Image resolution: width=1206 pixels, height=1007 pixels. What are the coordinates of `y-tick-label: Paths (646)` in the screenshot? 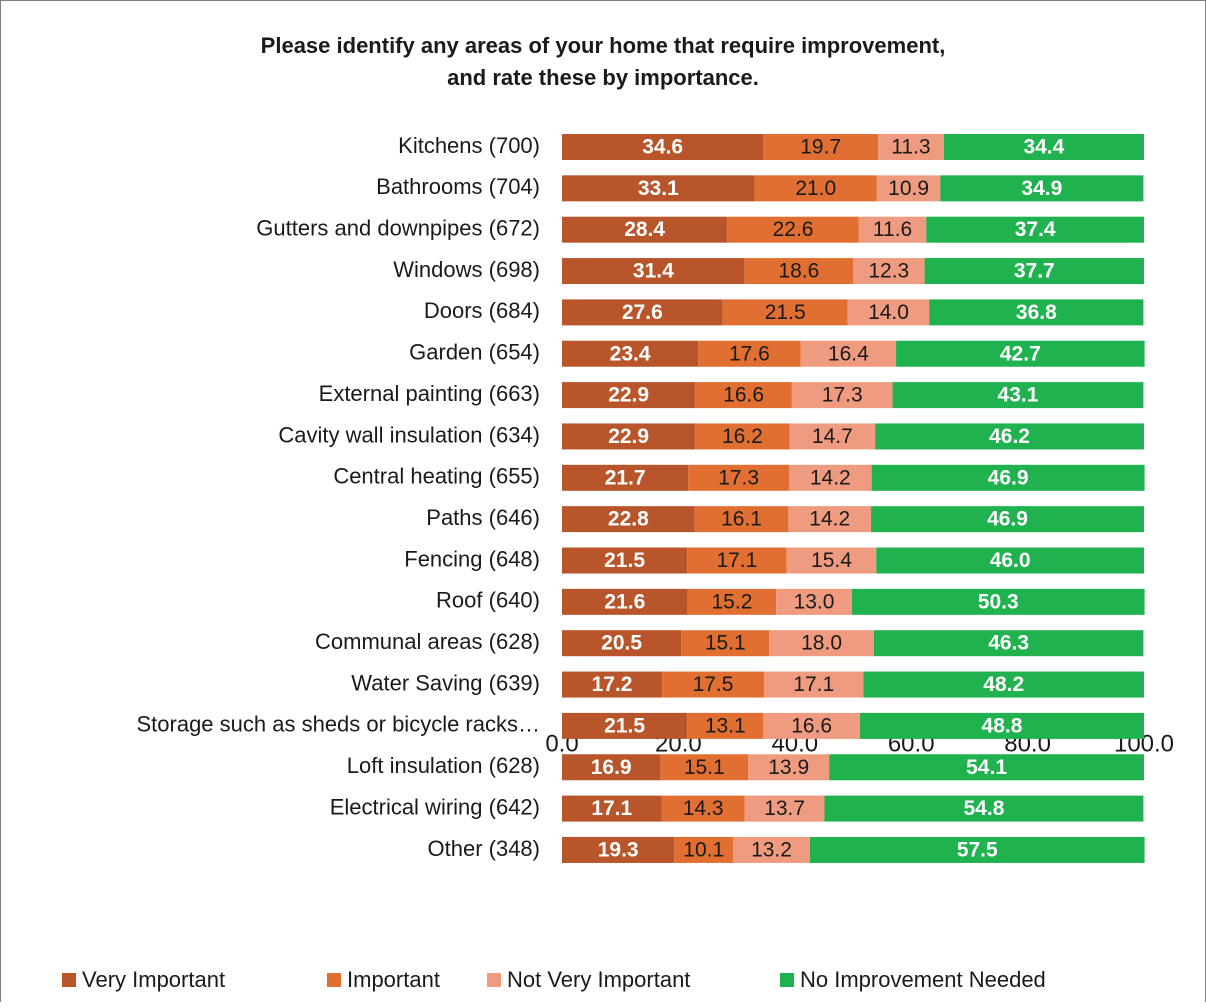 It's located at (483, 517).